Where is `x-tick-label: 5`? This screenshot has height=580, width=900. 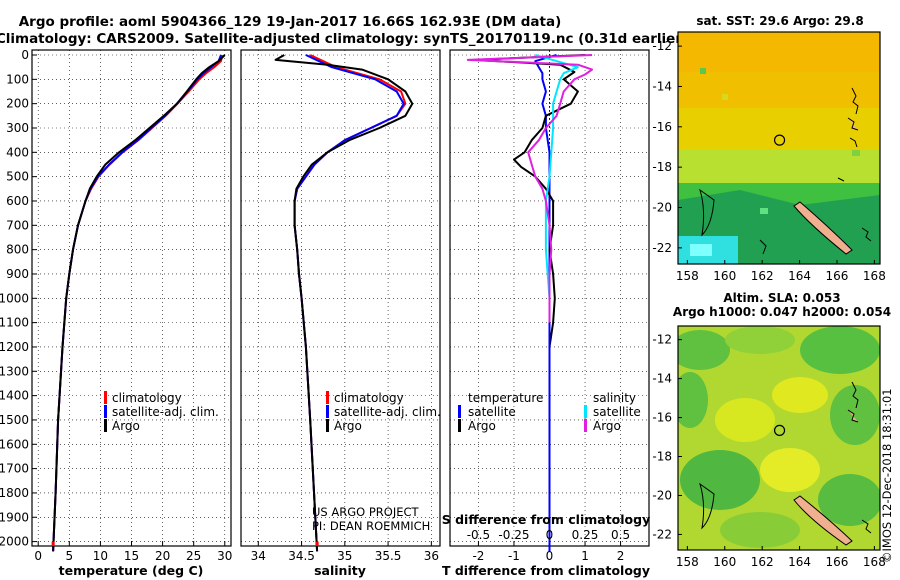
x-tick-label: 5 is located at coordinates (69, 556).